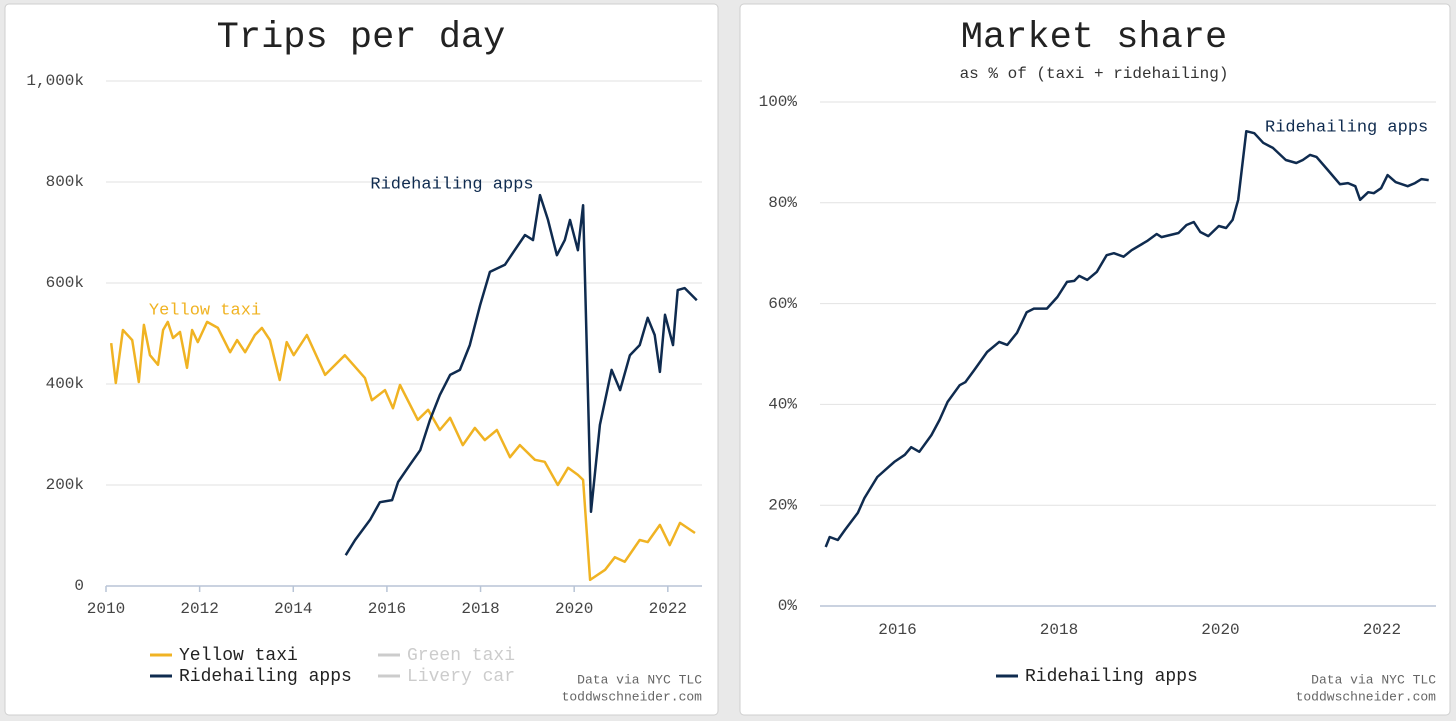 This screenshot has width=1456, height=721. Describe the element at coordinates (293, 609) in the screenshot. I see `x-tick-label: 2014` at that location.